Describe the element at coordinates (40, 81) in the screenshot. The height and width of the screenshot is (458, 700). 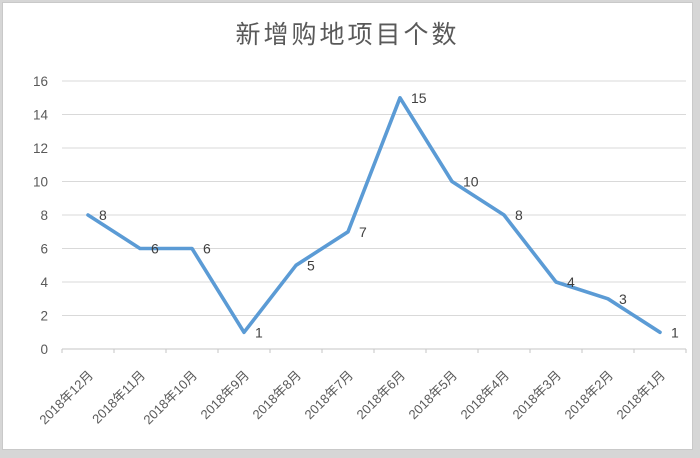
I see `y-tick-label: 16` at that location.